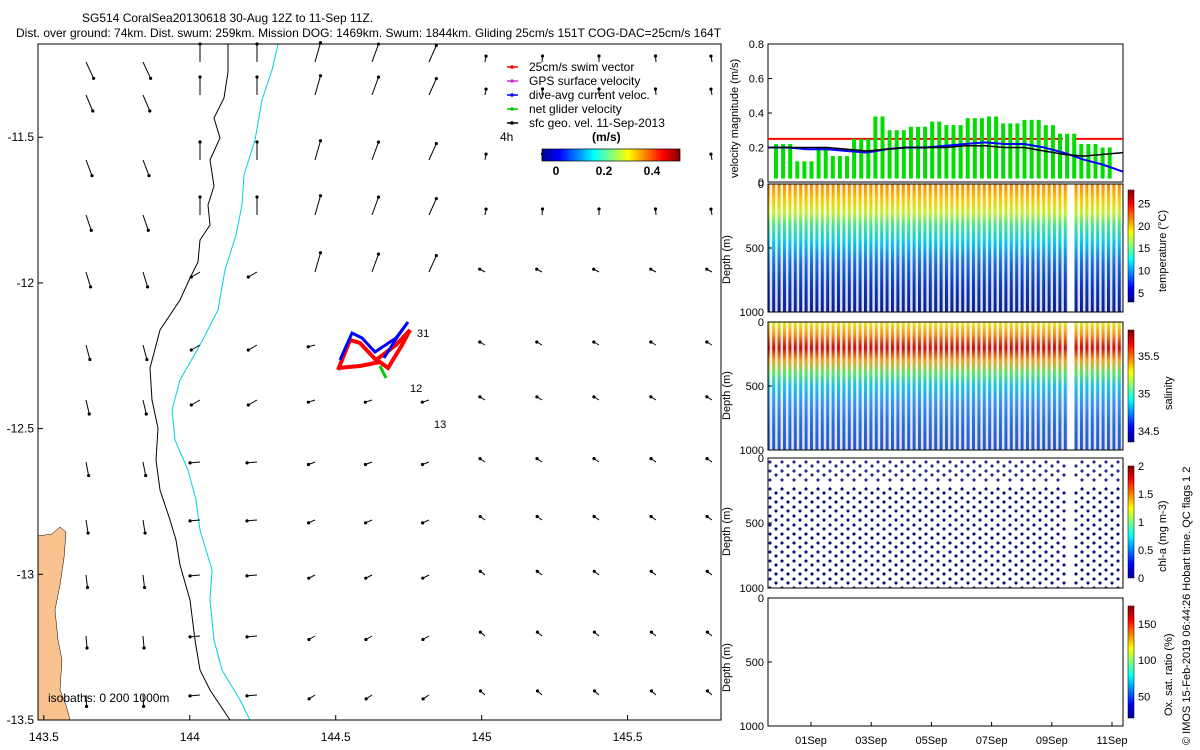 This screenshot has width=1200, height=750. Describe the element at coordinates (374, 341) in the screenshot. I see `track-current-vector` at that location.